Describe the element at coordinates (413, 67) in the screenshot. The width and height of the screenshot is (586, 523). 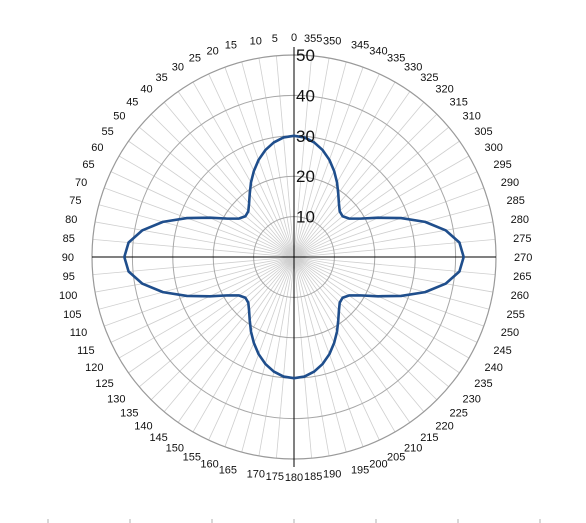
I see `angle-tick-label: 330` at that location.